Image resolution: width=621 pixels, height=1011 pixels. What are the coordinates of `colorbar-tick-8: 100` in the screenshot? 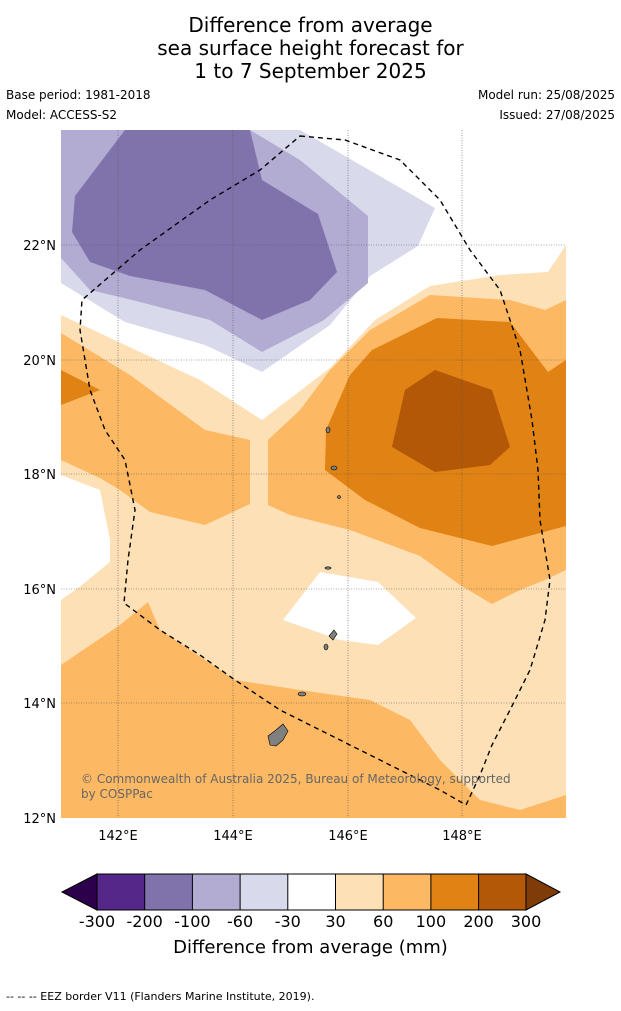 It's located at (431, 921).